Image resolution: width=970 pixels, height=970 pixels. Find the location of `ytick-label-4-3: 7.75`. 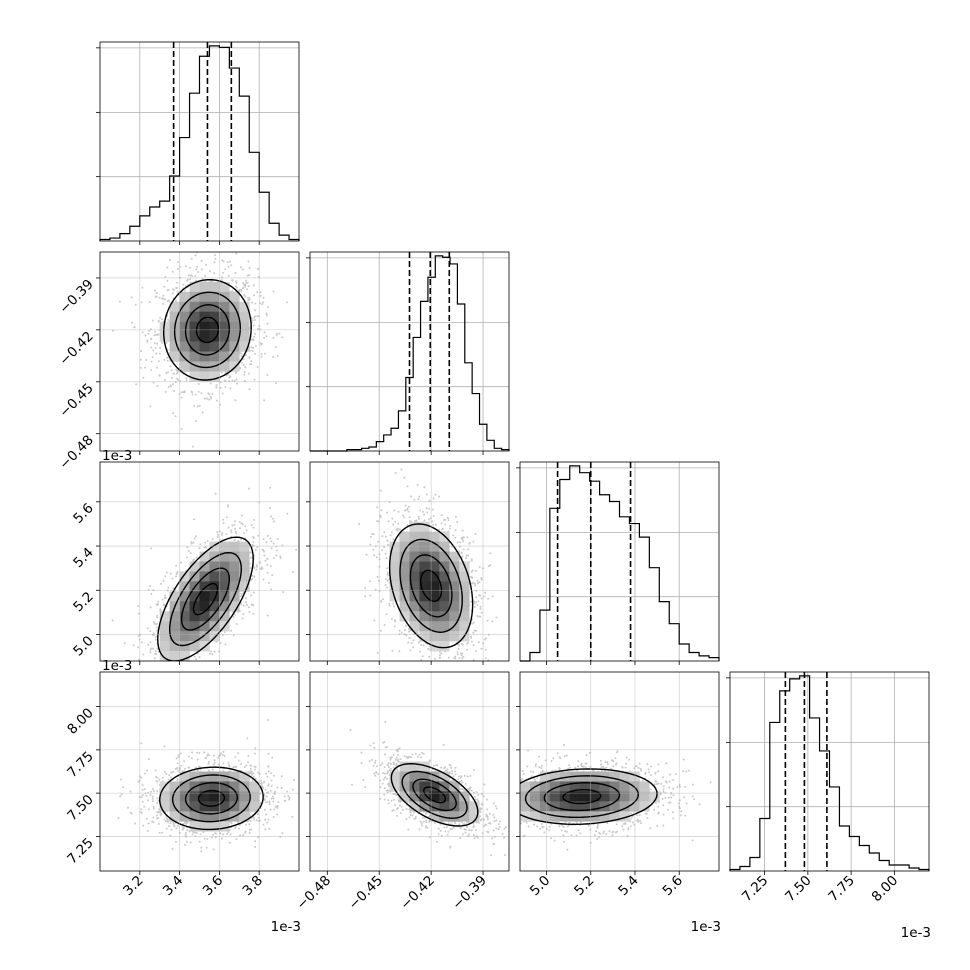

ytick-label-4-3: 7.75 is located at coordinates (80, 764).